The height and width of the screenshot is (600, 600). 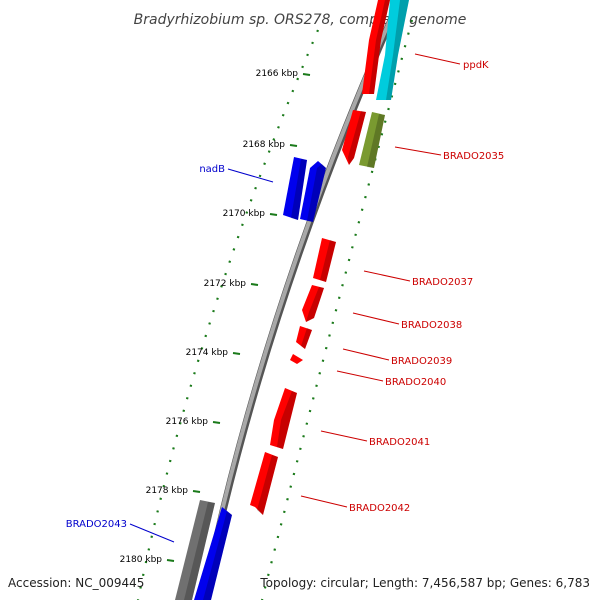 I want to click on gene-nadB-b, so click(x=313, y=191).